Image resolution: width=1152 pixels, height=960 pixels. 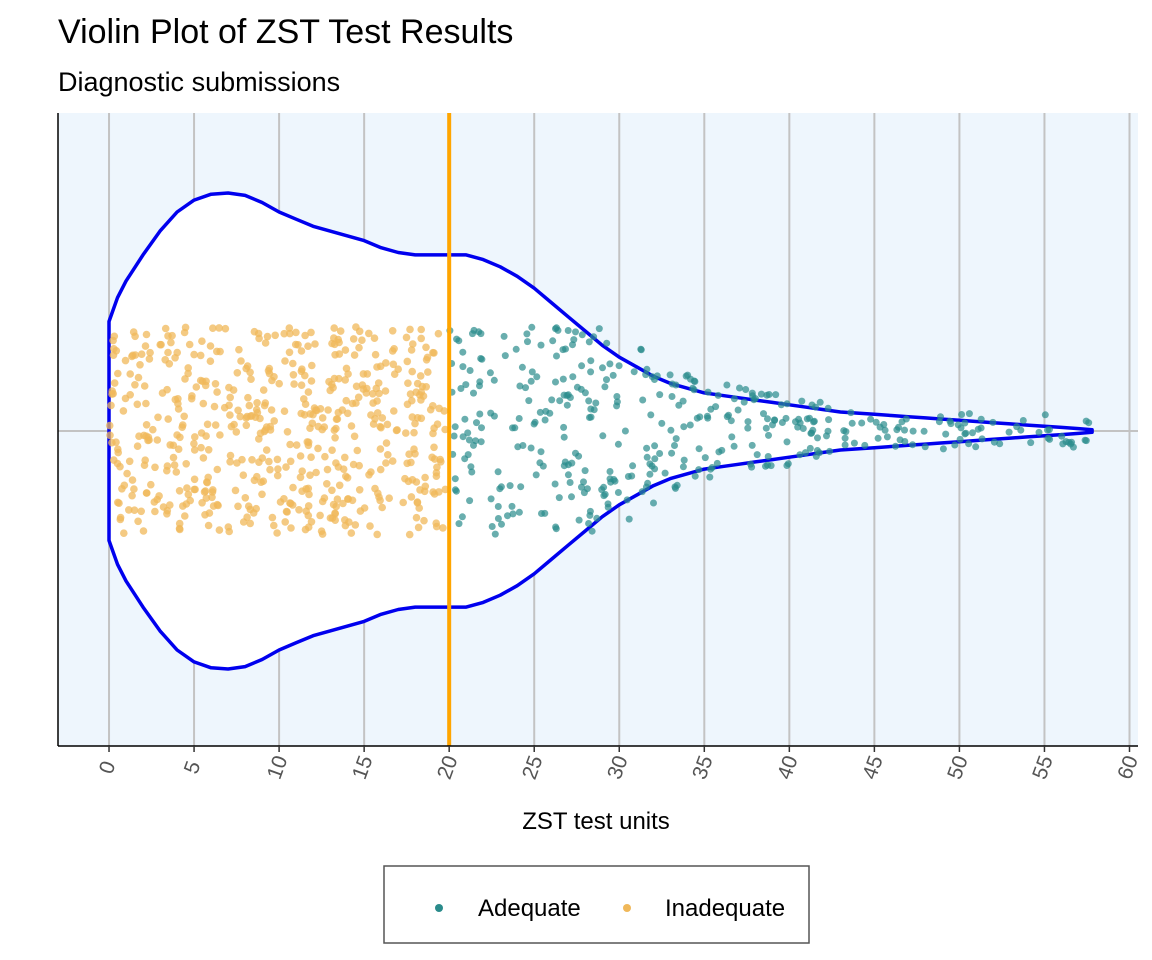 What do you see at coordinates (199, 82) in the screenshot?
I see `chart-subtitle: Diagnostic submissions` at bounding box center [199, 82].